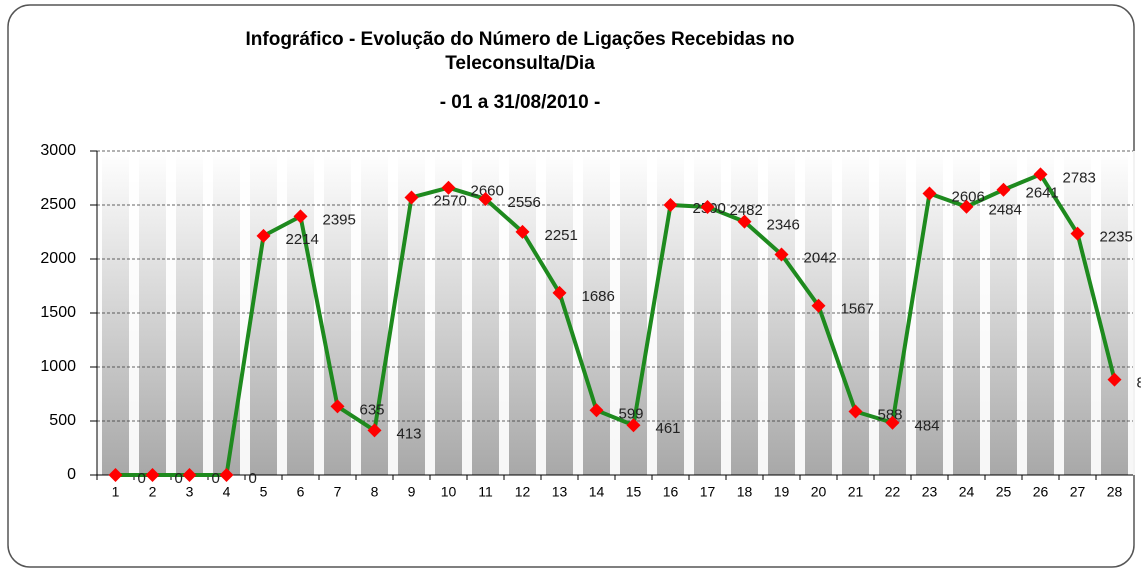  What do you see at coordinates (116, 492) in the screenshot?
I see `x-tick-label: 1` at bounding box center [116, 492].